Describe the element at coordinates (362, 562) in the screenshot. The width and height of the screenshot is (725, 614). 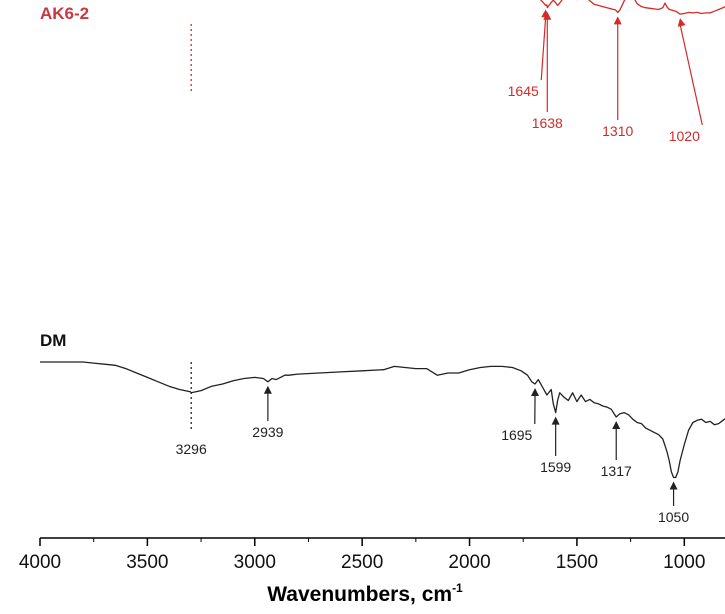
I see `x-tick-label: 2500` at that location.